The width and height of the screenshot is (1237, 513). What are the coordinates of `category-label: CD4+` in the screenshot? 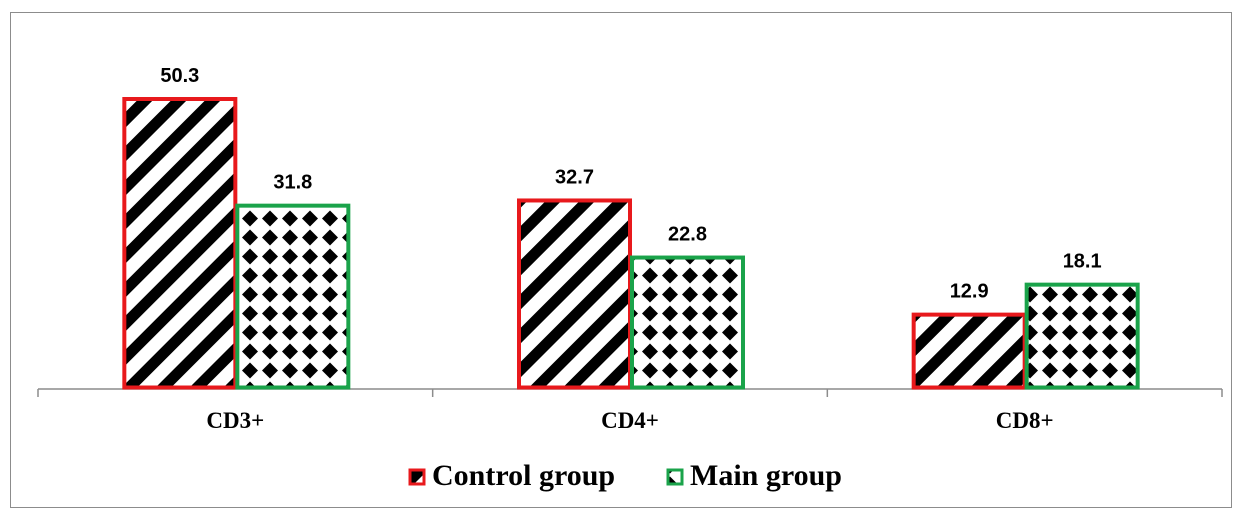 It's located at (630, 420).